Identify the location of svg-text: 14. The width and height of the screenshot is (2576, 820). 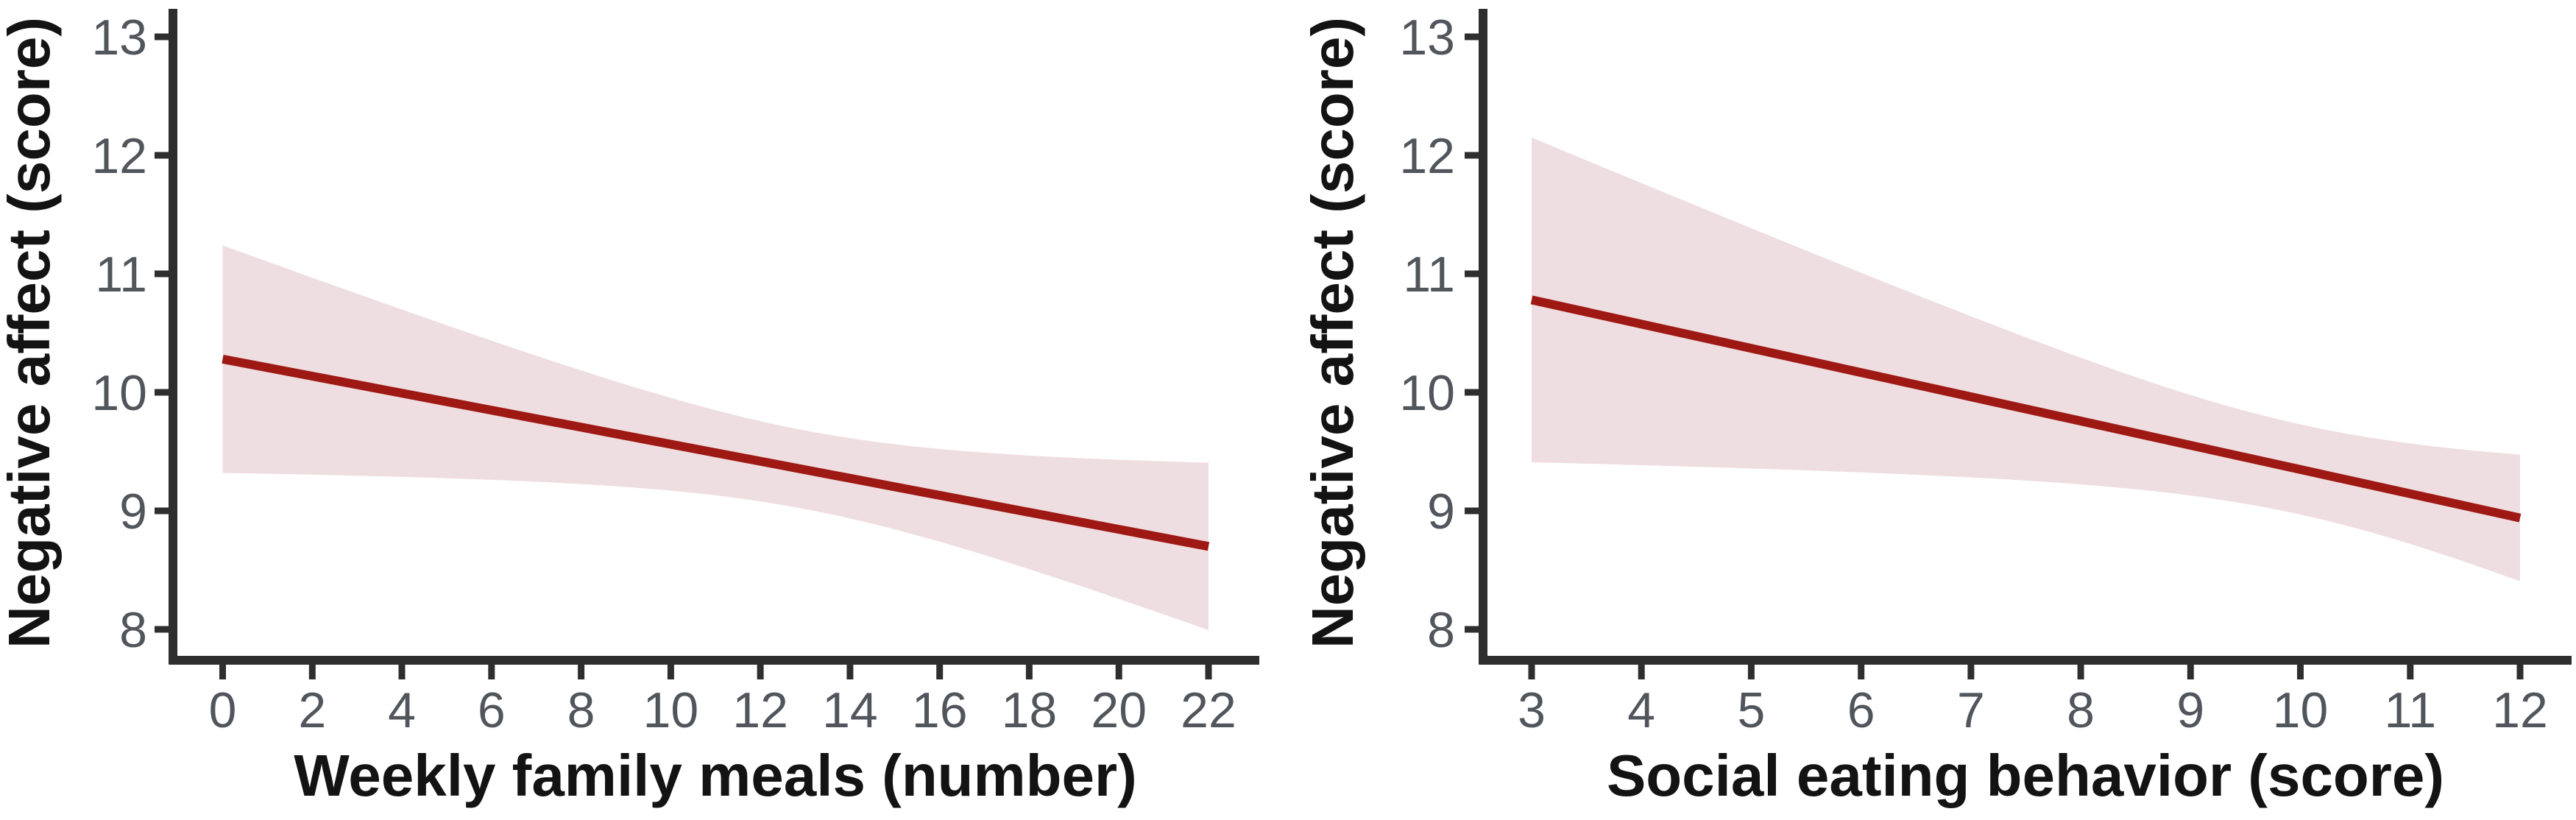
(850, 710).